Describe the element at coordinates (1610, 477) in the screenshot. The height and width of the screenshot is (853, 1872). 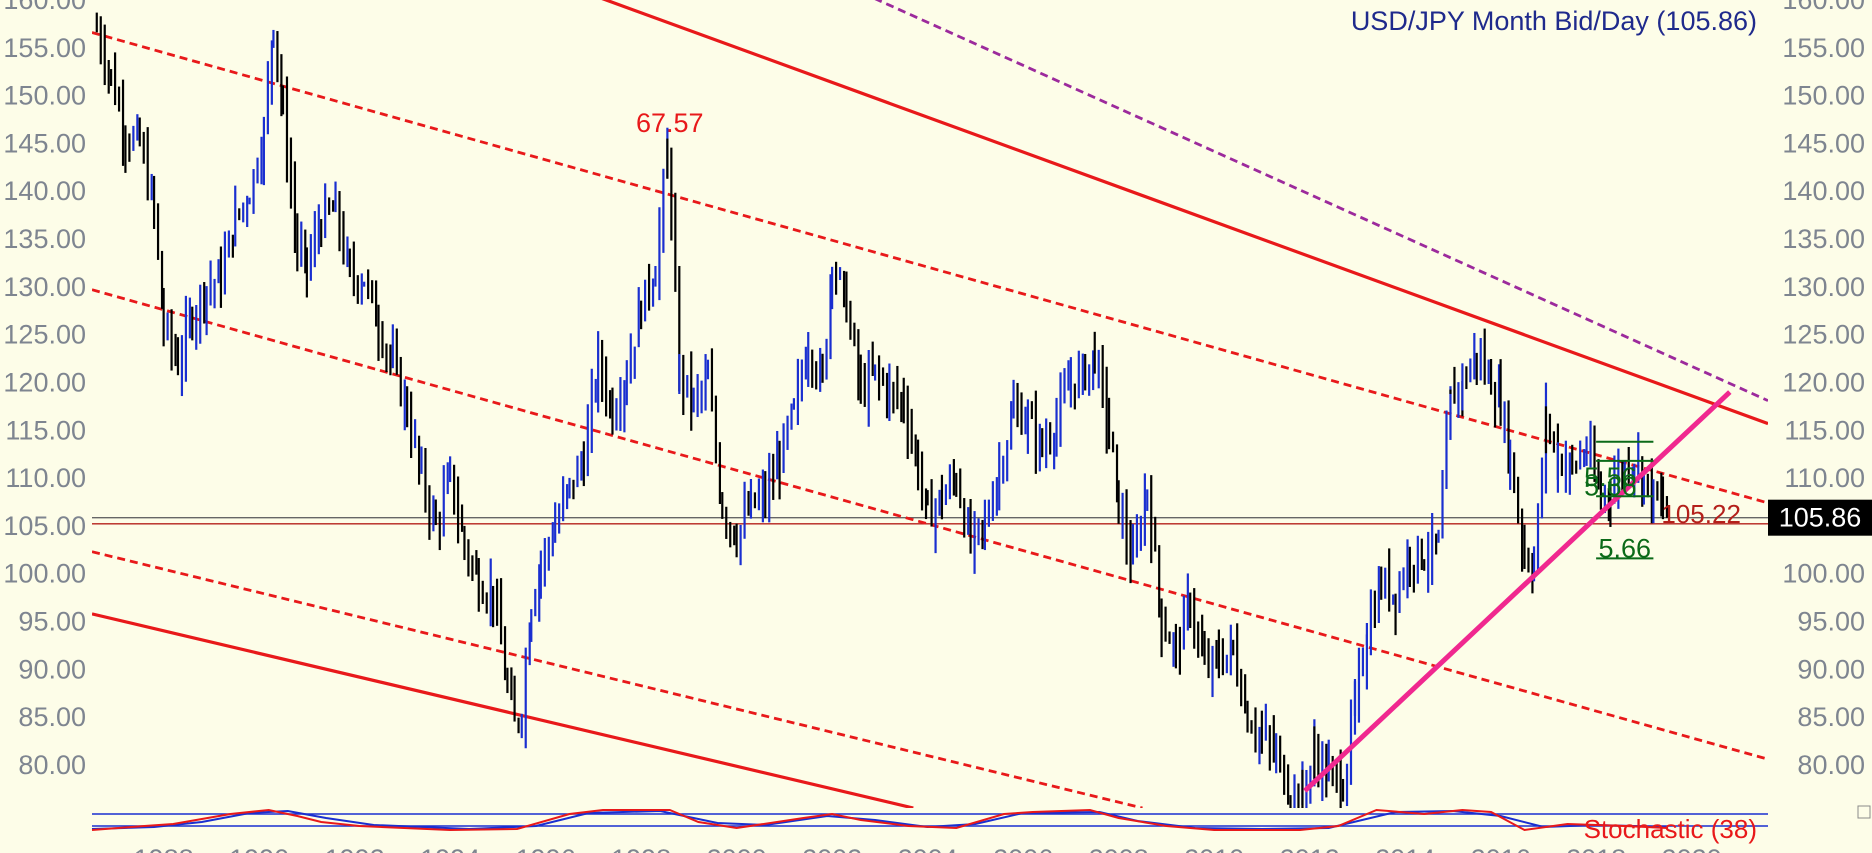
I see `annotation-label: 5.56` at that location.